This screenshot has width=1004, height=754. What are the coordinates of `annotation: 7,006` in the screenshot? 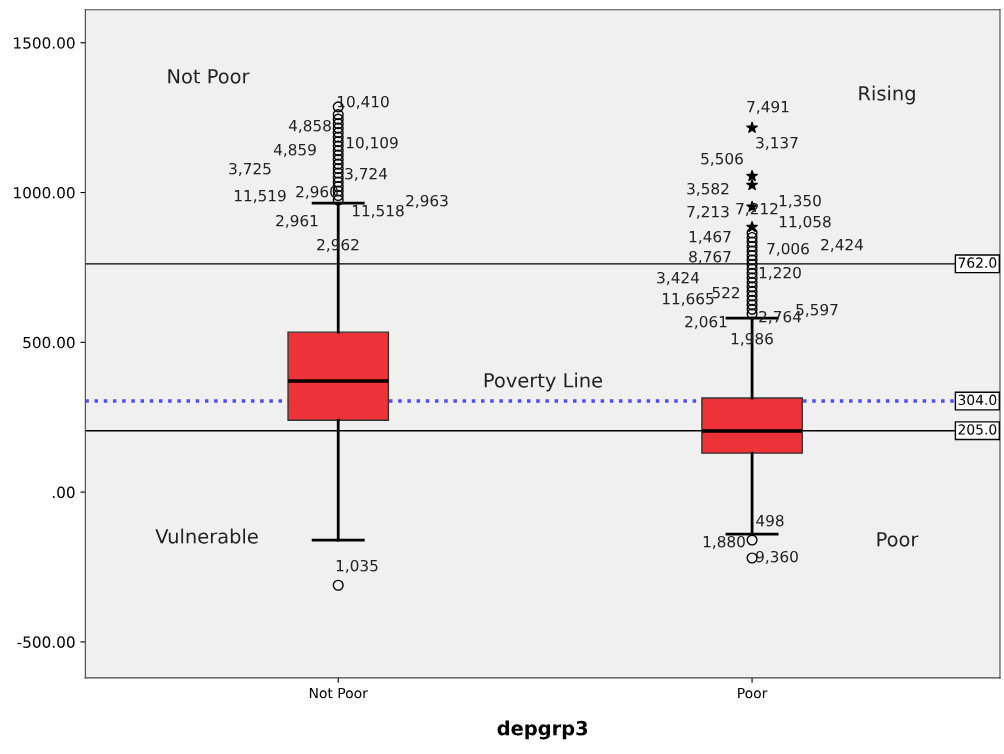 It's located at (788, 249).